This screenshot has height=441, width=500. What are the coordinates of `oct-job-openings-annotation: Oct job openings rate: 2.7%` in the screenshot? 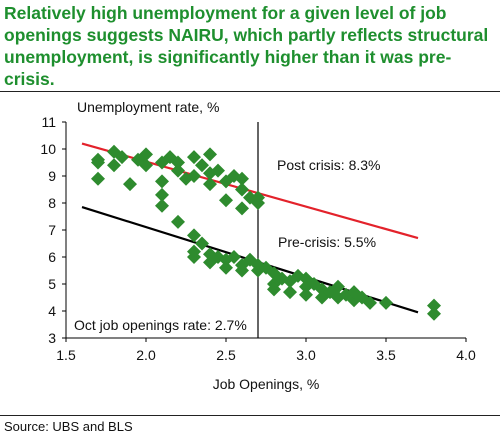 It's located at (160, 325).